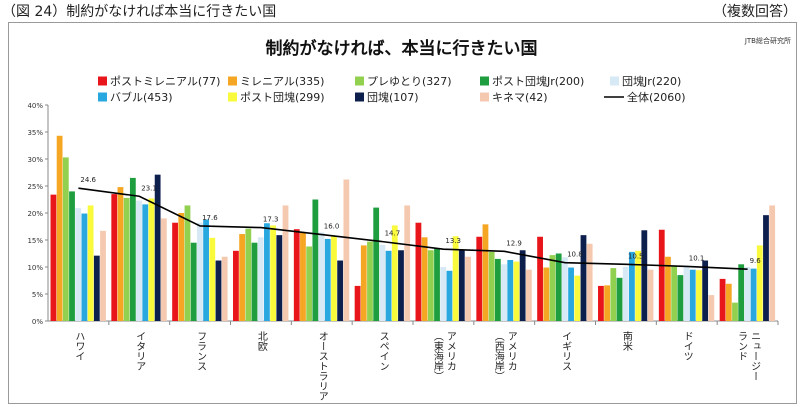 Image resolution: width=803 pixels, height=407 pixels. I want to click on x-tick-label: スペイン, so click(383, 351).